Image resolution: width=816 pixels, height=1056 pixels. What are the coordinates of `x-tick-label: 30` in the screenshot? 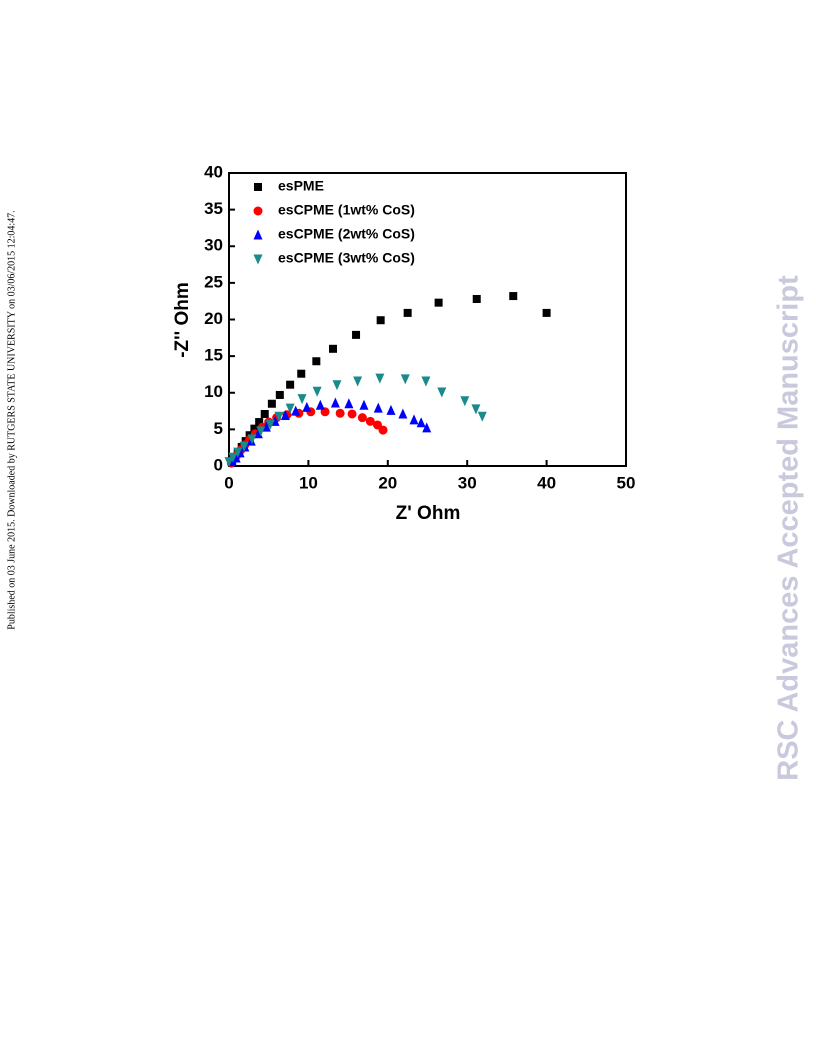 It's located at (467, 482).